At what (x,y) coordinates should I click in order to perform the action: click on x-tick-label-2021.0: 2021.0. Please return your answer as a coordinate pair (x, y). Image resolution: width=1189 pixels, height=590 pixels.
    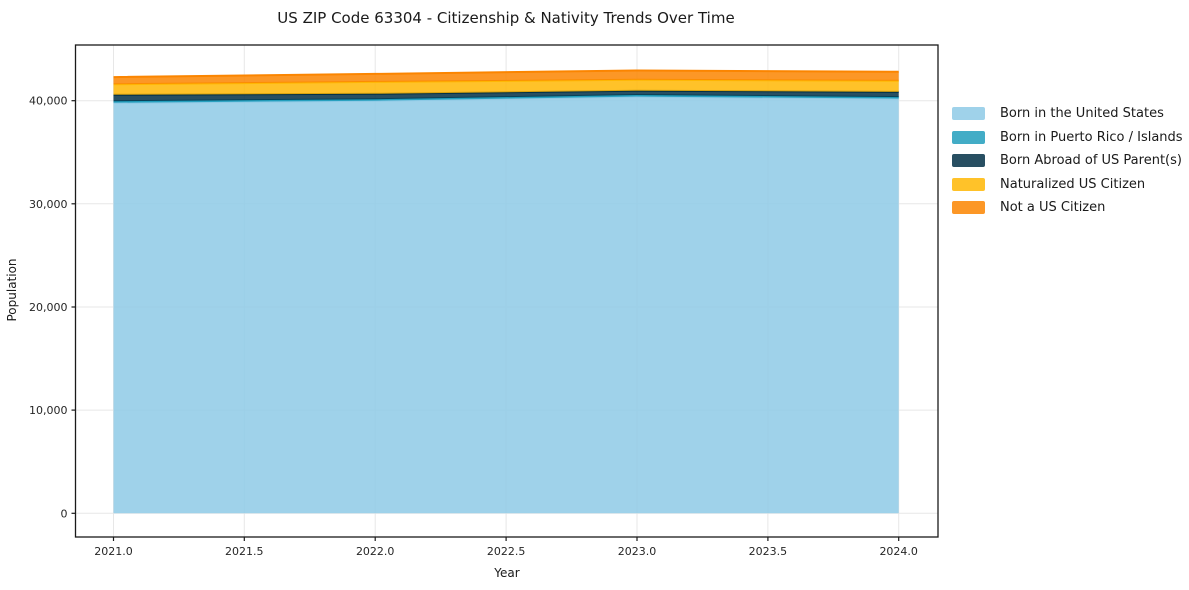
    Looking at the image, I should click on (113, 551).